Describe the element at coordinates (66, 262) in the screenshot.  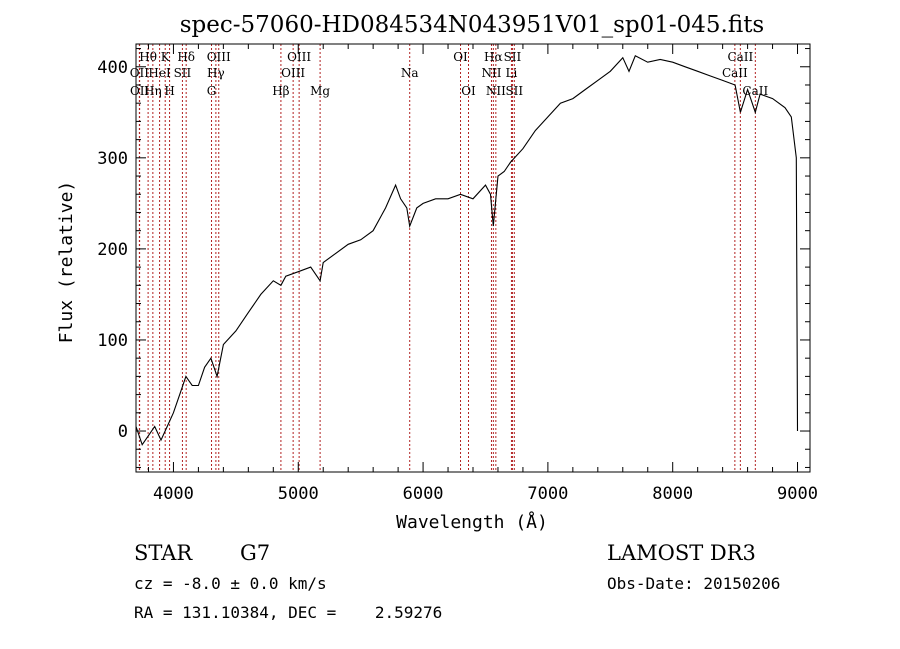
I see `y-axis-label: Flux (relative)` at that location.